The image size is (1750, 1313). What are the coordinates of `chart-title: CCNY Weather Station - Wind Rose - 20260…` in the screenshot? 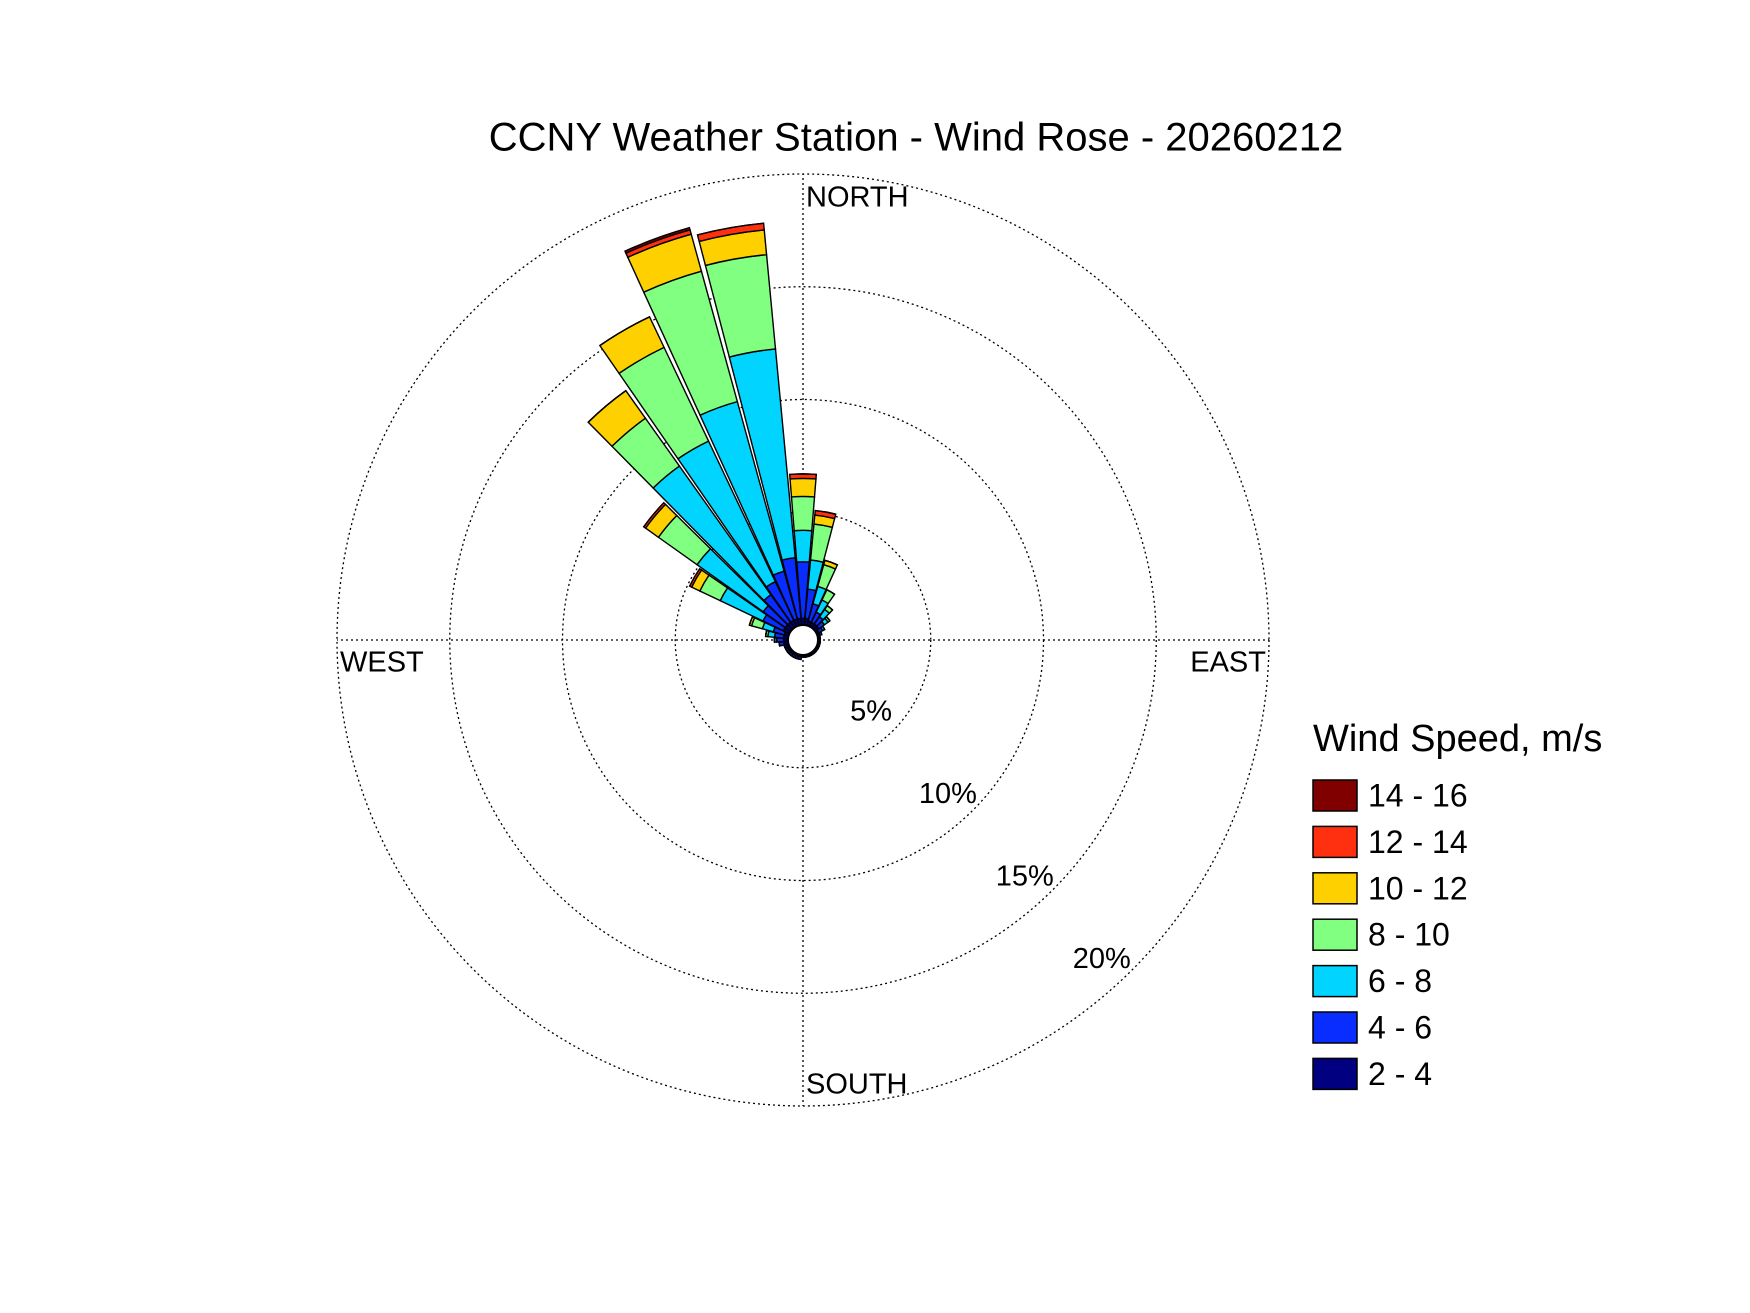 It's located at (916, 138).